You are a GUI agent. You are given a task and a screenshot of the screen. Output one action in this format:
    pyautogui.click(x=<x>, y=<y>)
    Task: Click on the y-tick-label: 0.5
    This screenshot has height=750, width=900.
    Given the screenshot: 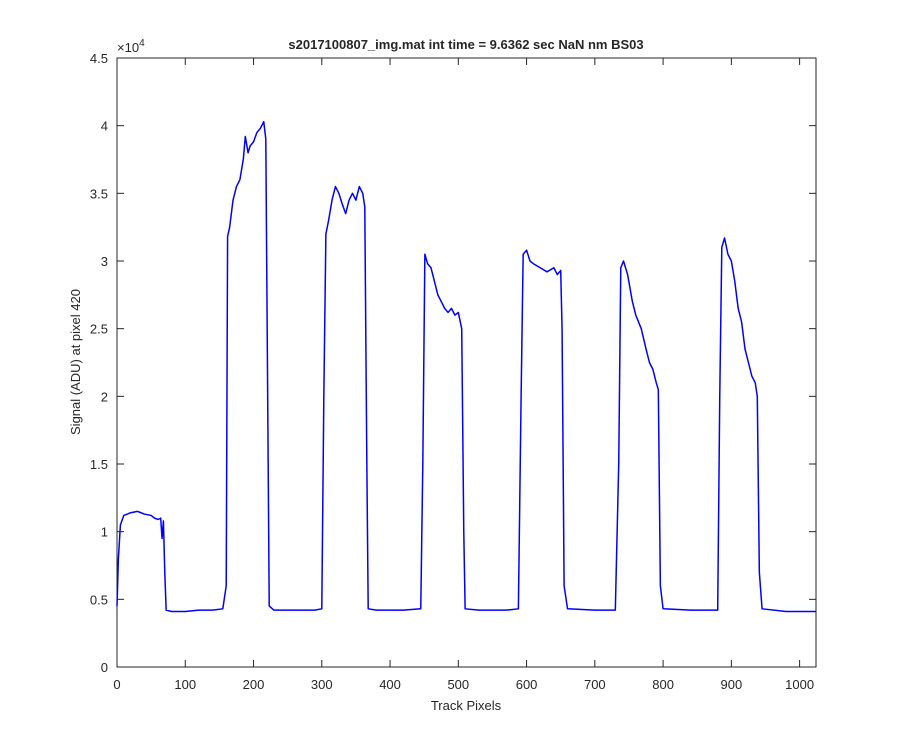 What is the action you would take?
    pyautogui.click(x=99, y=599)
    